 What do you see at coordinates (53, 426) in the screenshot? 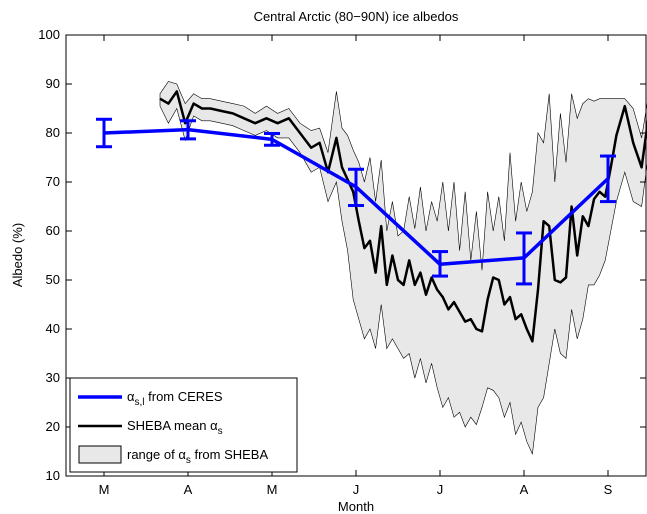
I see `y-tick-label: 20` at bounding box center [53, 426].